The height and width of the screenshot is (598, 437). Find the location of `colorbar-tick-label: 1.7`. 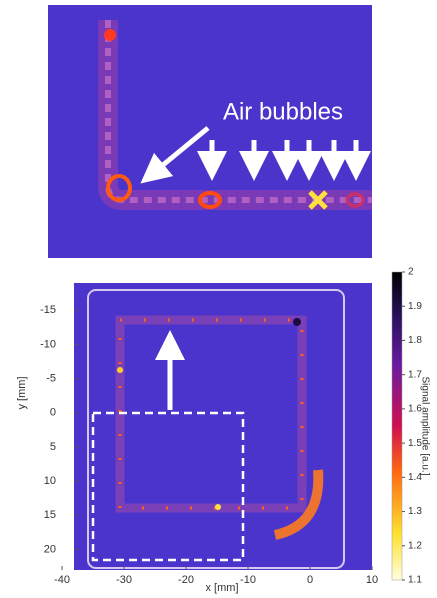

colorbar-tick-label: 1.7 is located at coordinates (415, 374).